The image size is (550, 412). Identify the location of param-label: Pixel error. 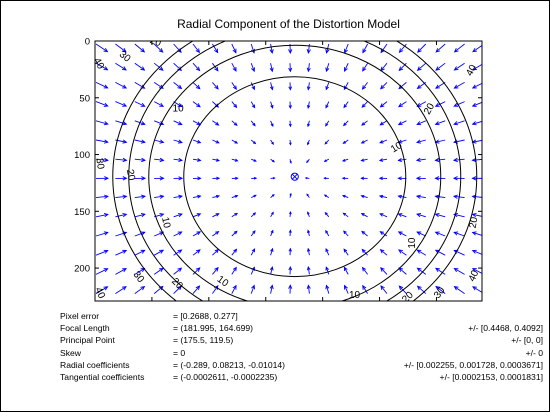
(80, 316).